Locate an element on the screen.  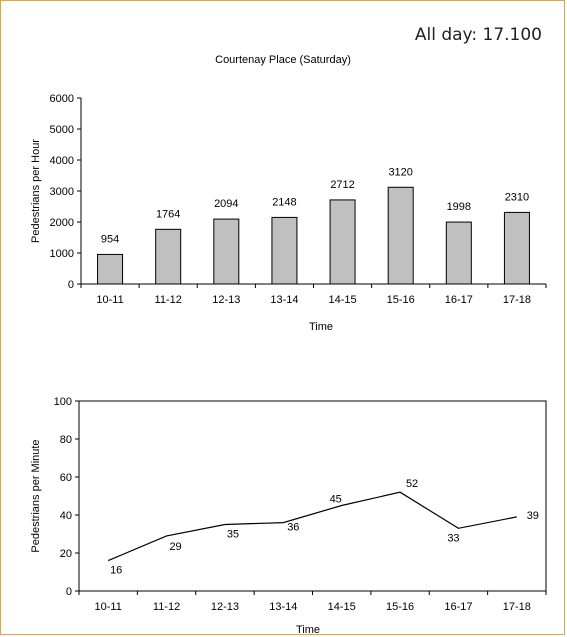
bar-data-label: 2310 is located at coordinates (517, 197).